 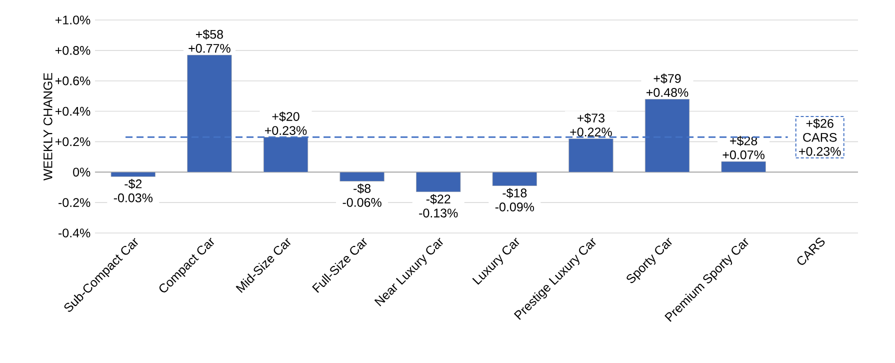 What do you see at coordinates (74, 233) in the screenshot?
I see `y-tick-label: -0.4%` at bounding box center [74, 233].